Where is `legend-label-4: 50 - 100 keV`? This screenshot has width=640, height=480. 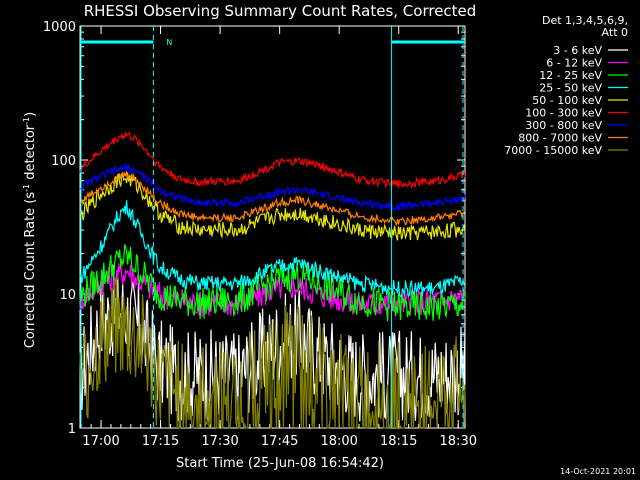
legend-label-4: 50 - 100 keV is located at coordinates (567, 100).